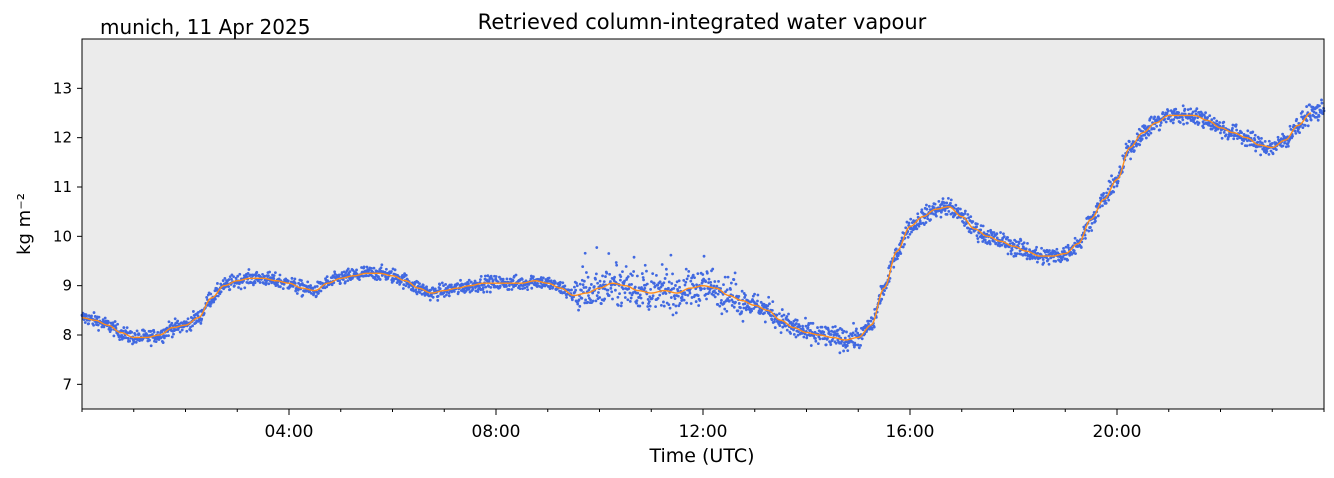 This screenshot has width=1334, height=478. Describe the element at coordinates (702, 22) in the screenshot. I see `chart-title: Retrieved column-integrated water vapour` at that location.